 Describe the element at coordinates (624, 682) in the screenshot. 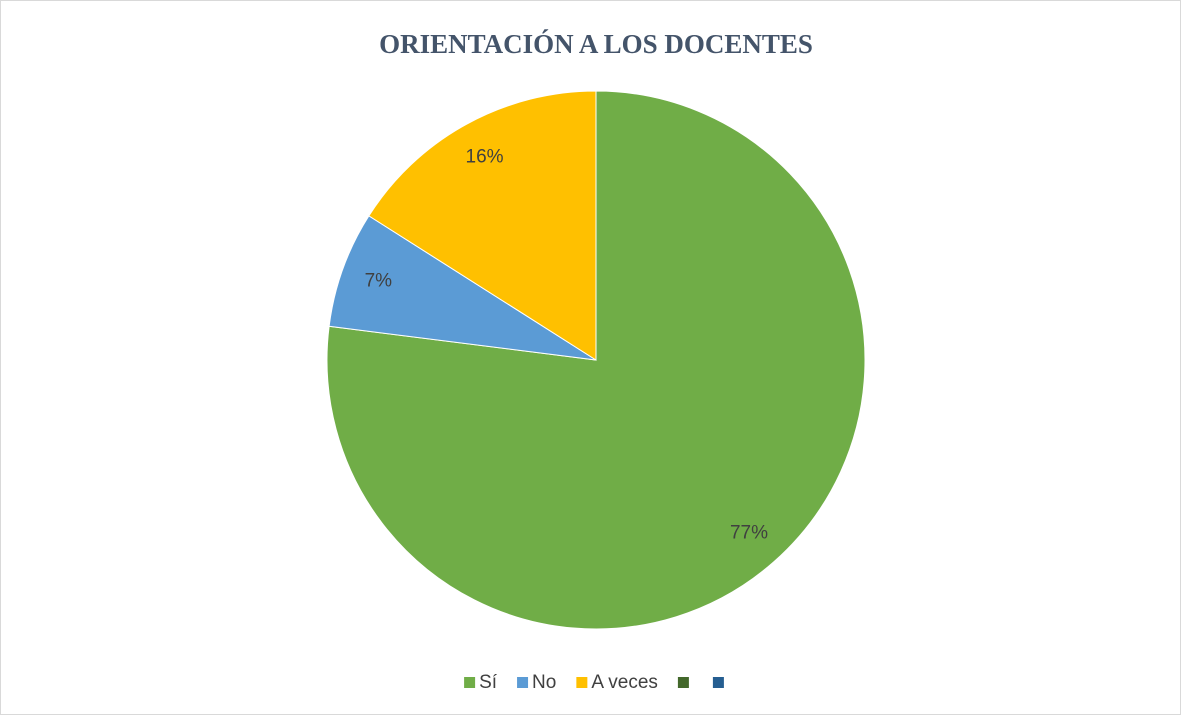

I see `legend-label: A veces` at that location.